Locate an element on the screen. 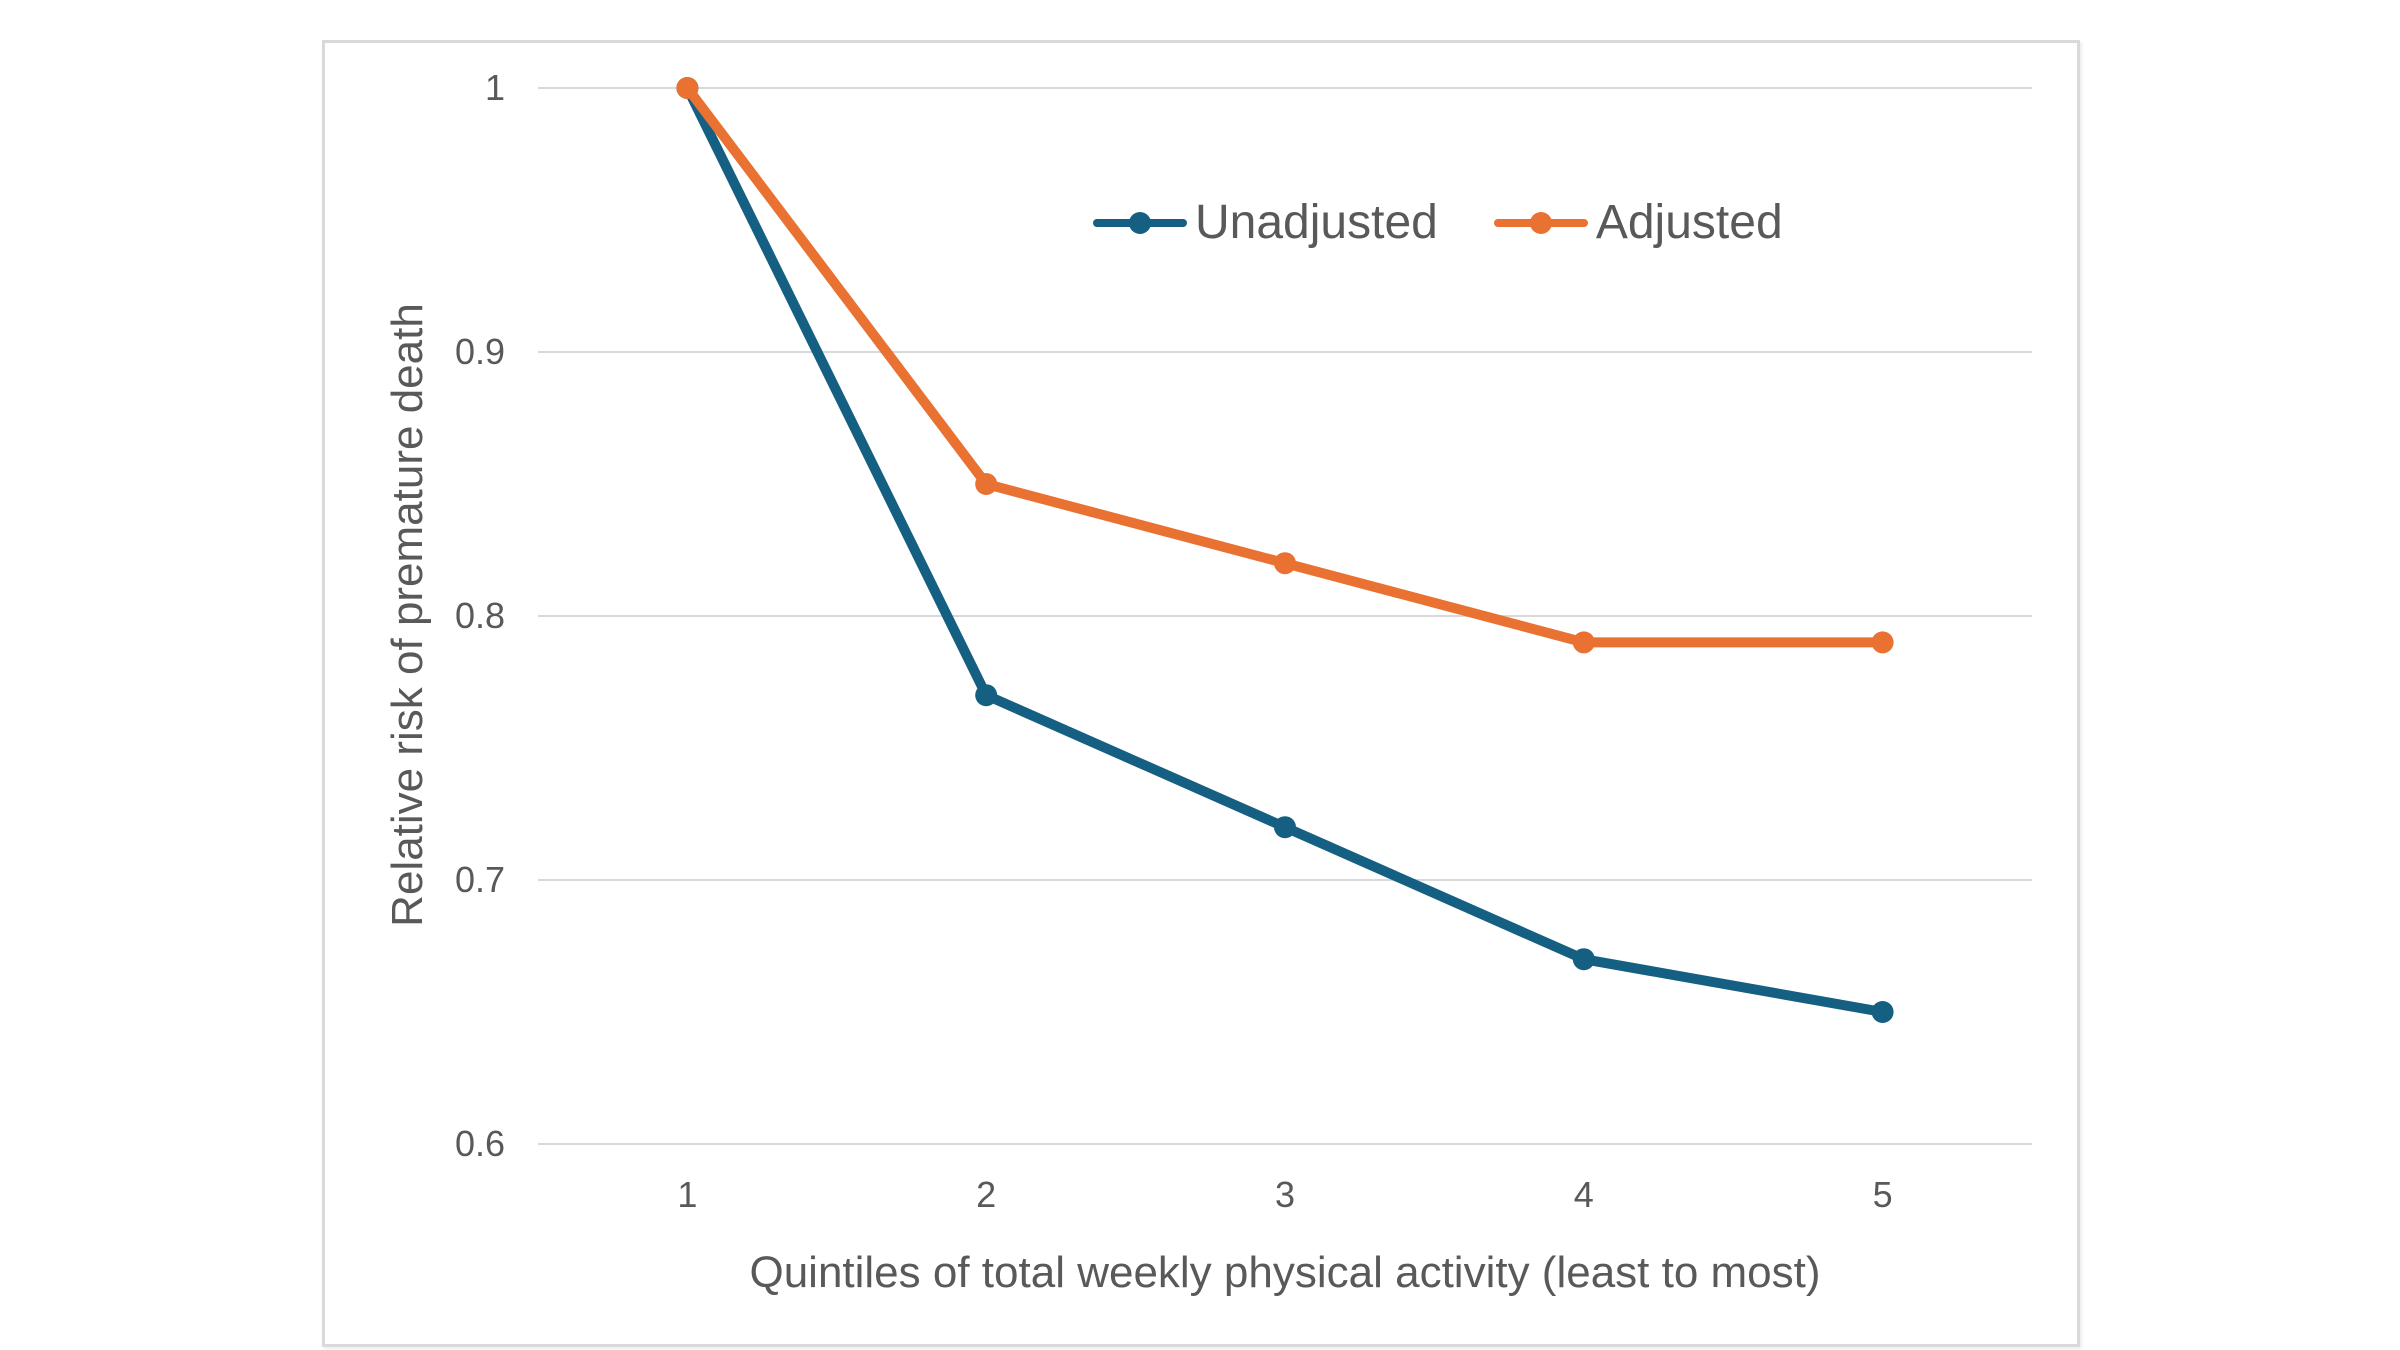 The image size is (2400, 1350). legend-item-adjusted: Adjusted is located at coordinates (1638, 223).